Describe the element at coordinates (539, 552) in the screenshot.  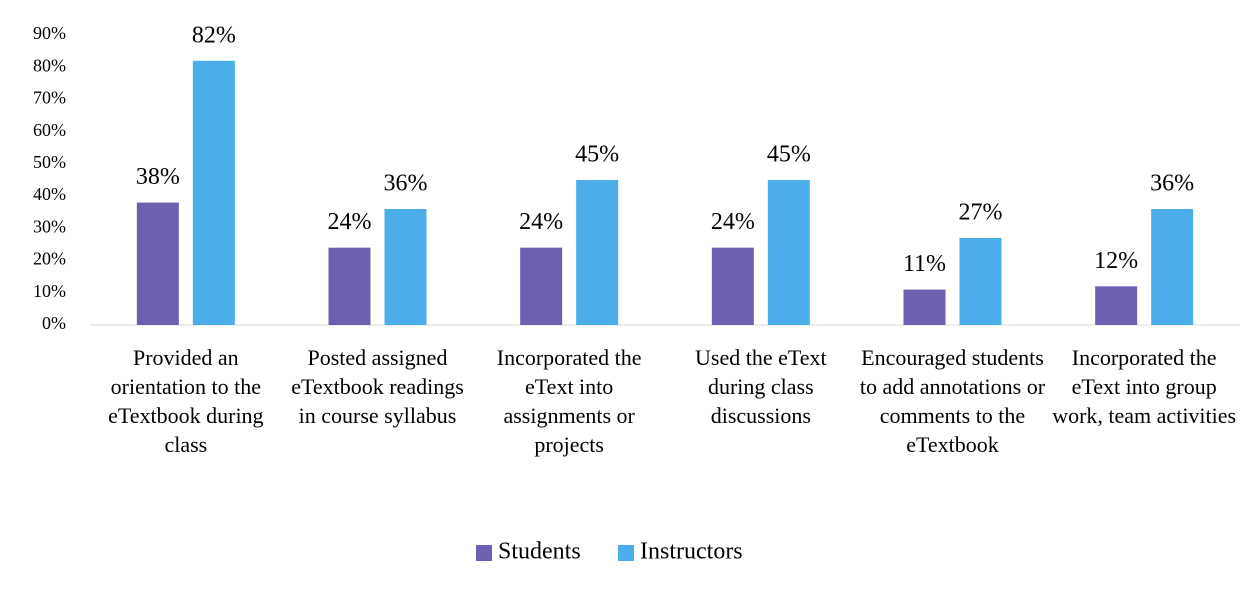
I see `legend-label: Students` at that location.